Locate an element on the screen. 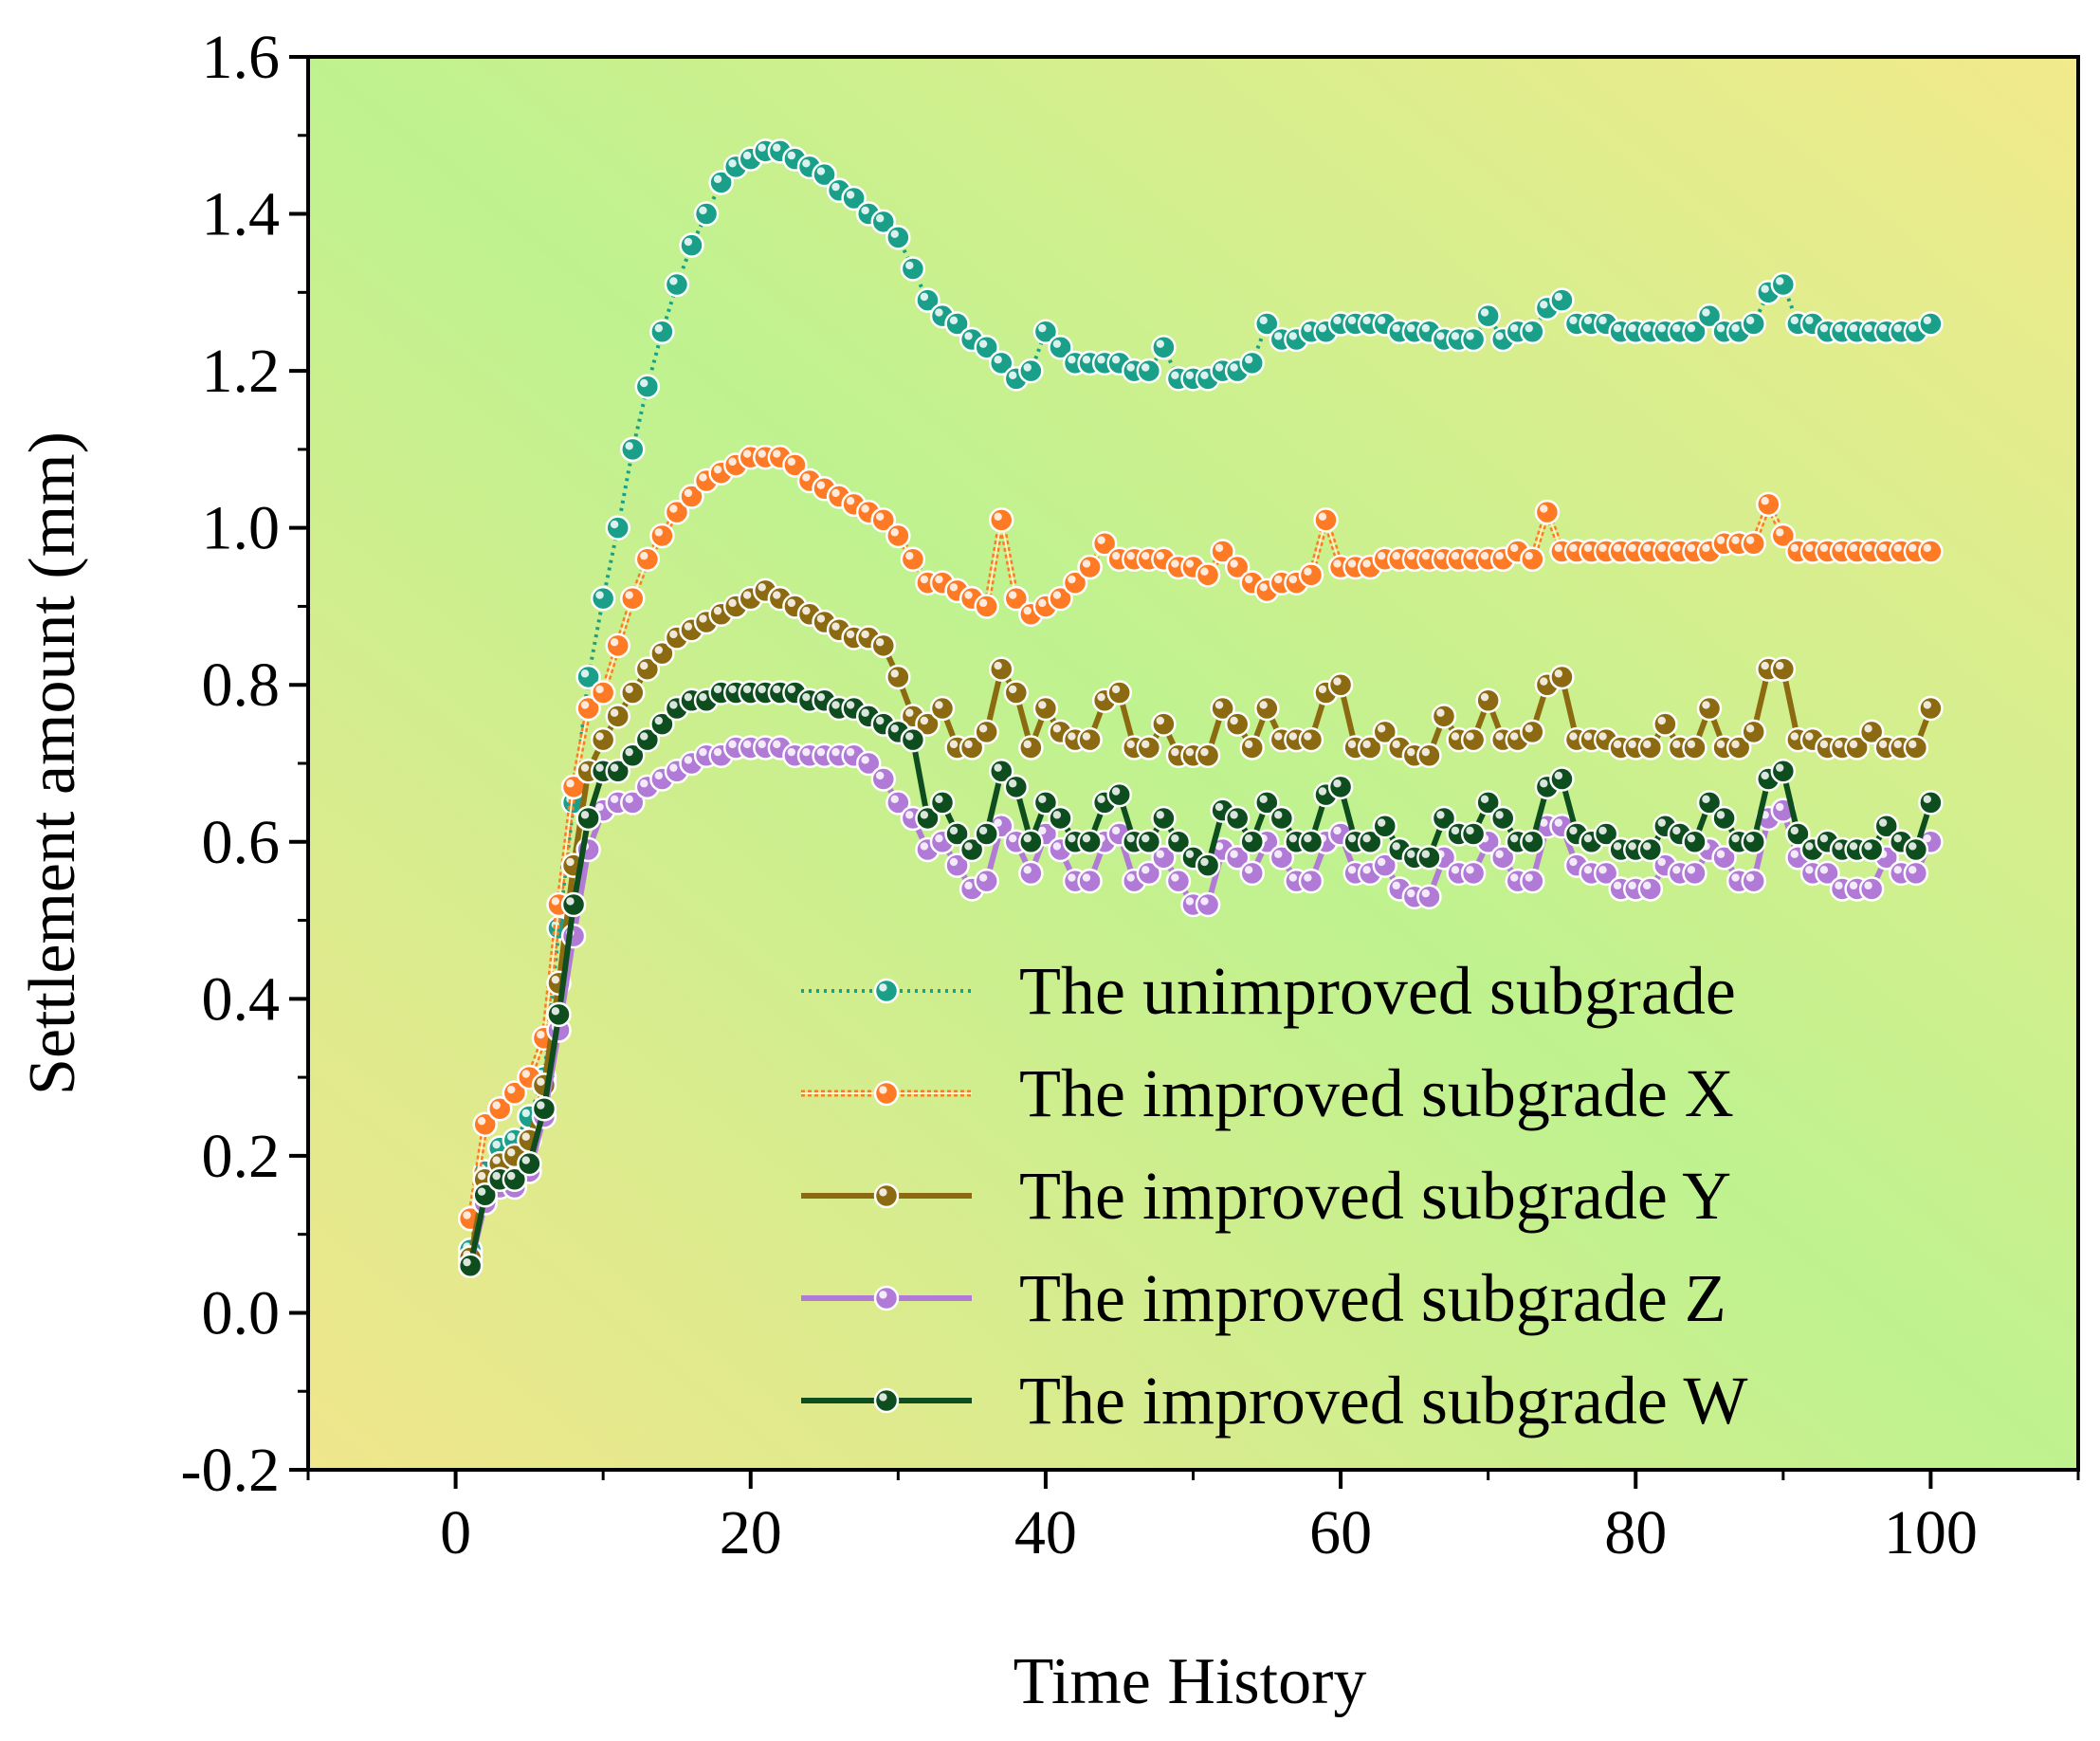  x-tick-label: 0 is located at coordinates (455, 1532).